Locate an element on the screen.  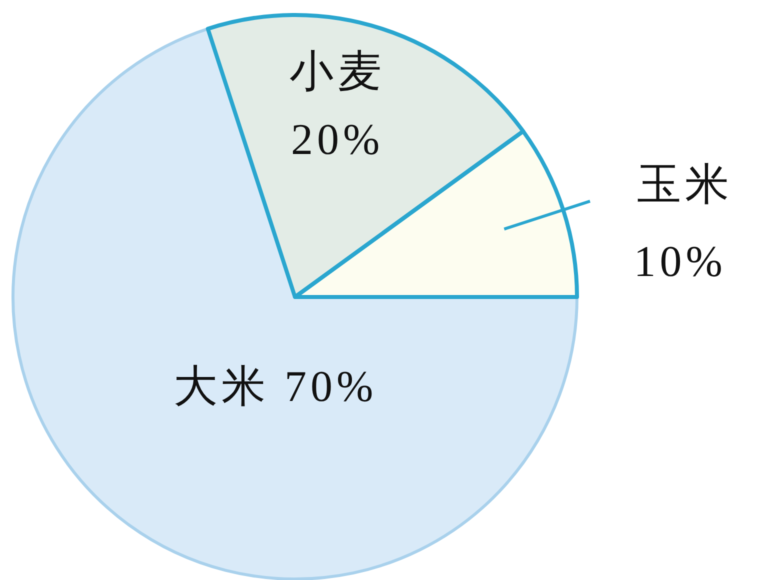
slice-label: 小麦 is located at coordinates (337, 71).